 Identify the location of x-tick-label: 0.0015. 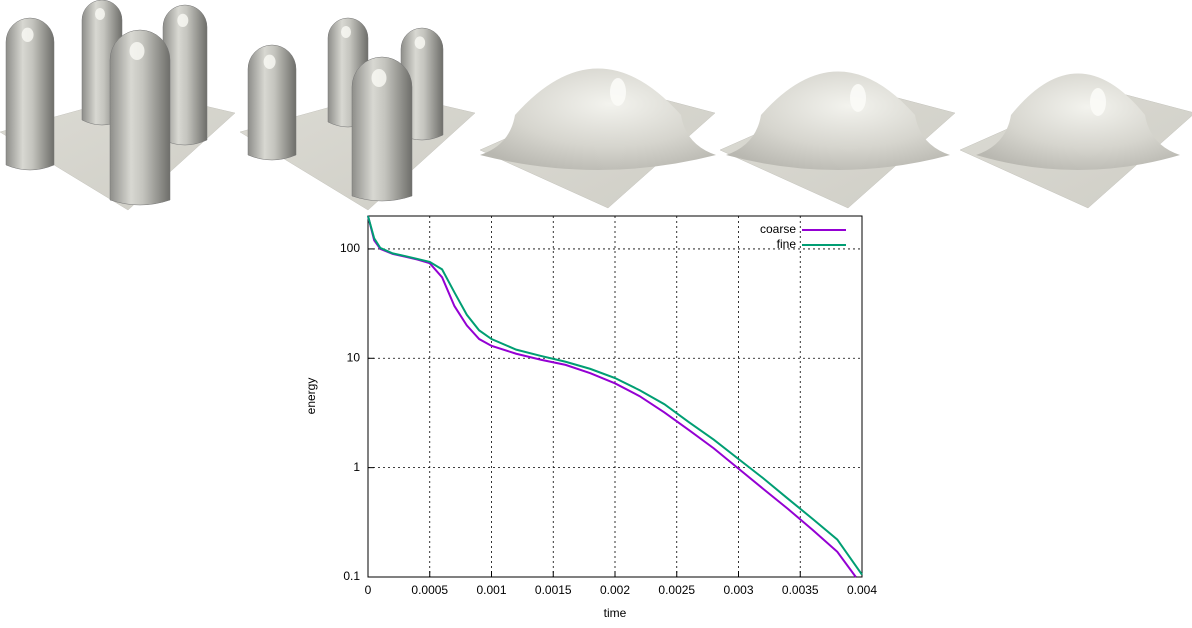
(553, 590).